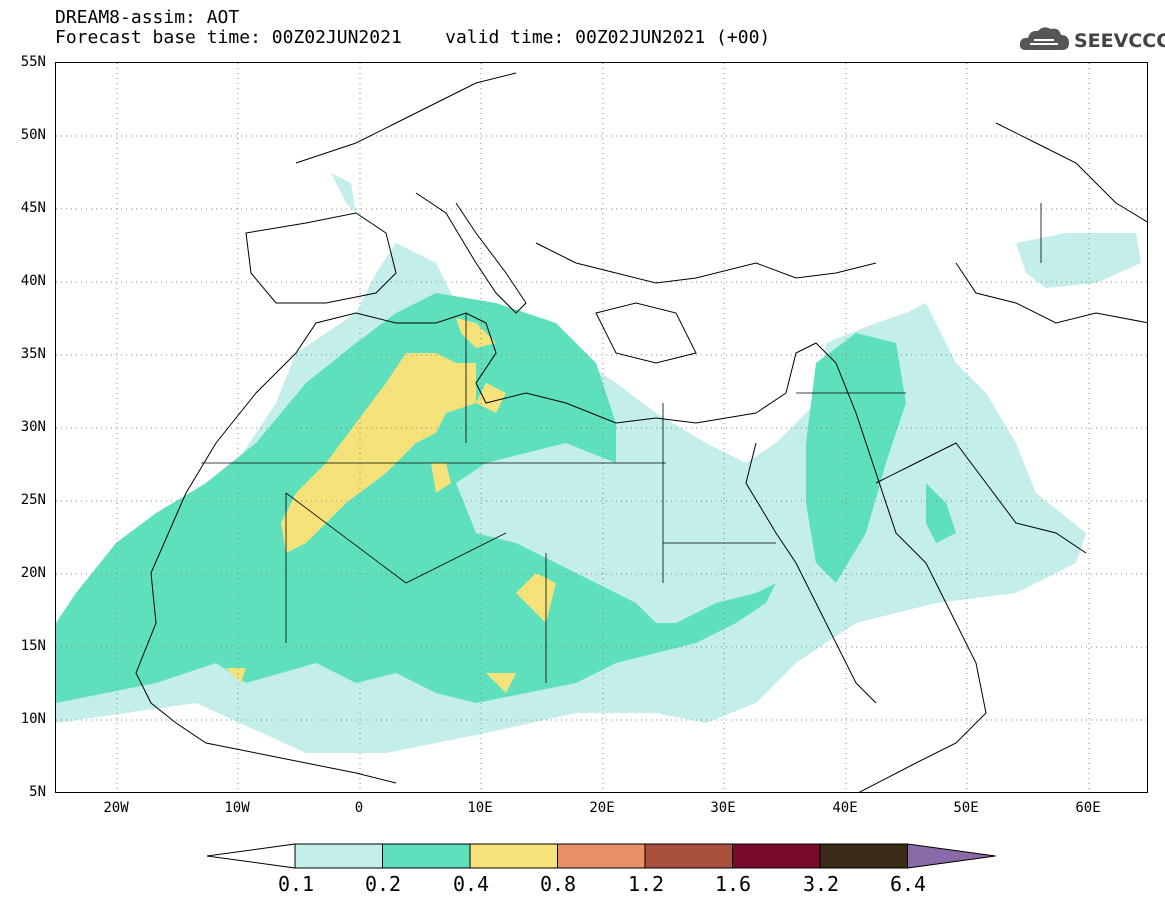 The image size is (1165, 905). I want to click on lat-label: 55N, so click(33, 62).